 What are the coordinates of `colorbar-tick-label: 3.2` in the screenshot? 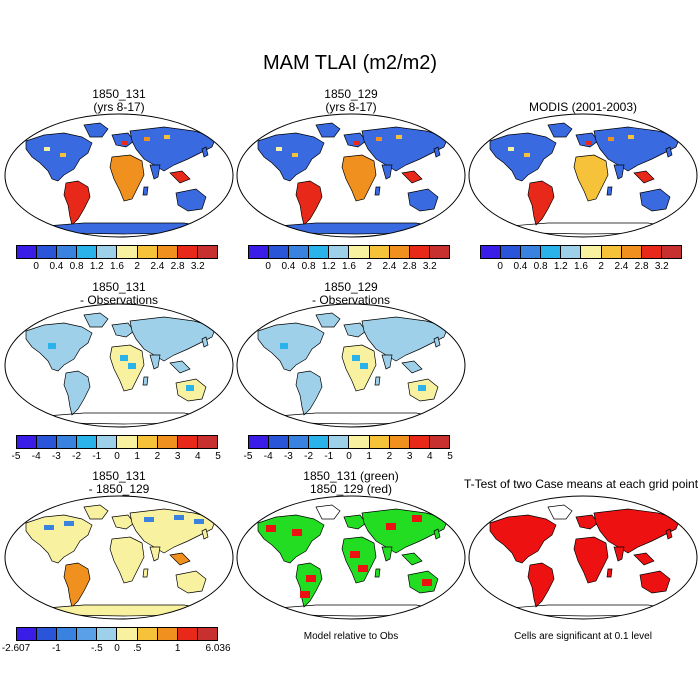 It's located at (661, 266).